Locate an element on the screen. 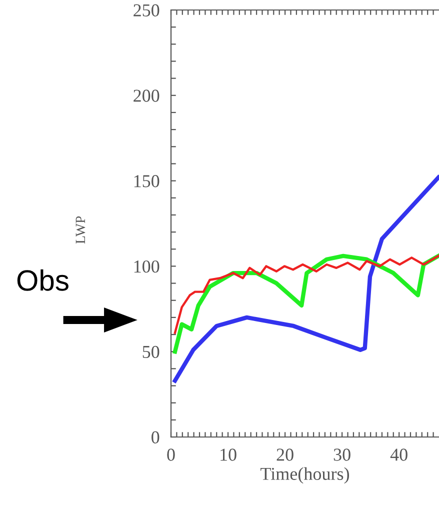 Image resolution: width=439 pixels, height=511 pixels. text: Obs is located at coordinates (42, 280).